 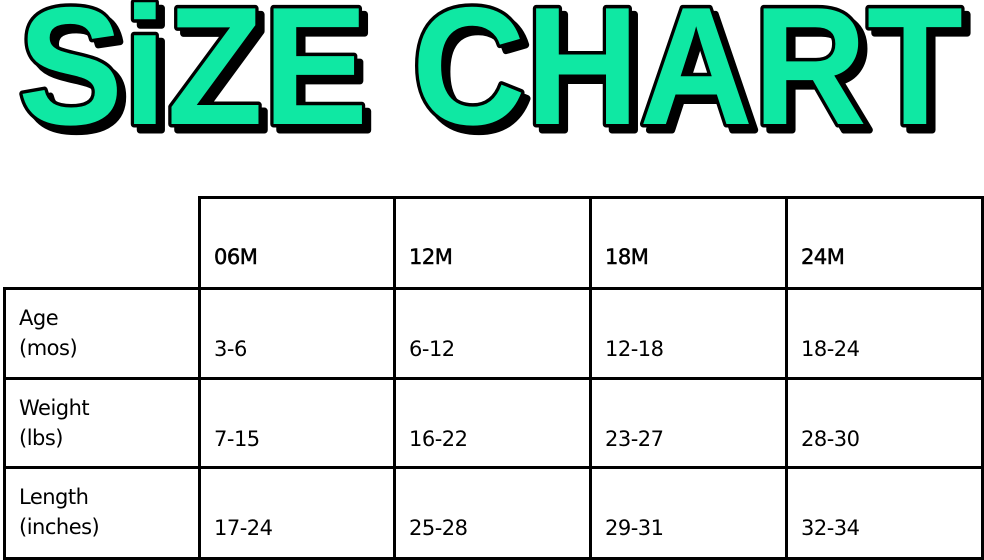 What do you see at coordinates (230, 349) in the screenshot?
I see `cell-value: 3-6` at bounding box center [230, 349].